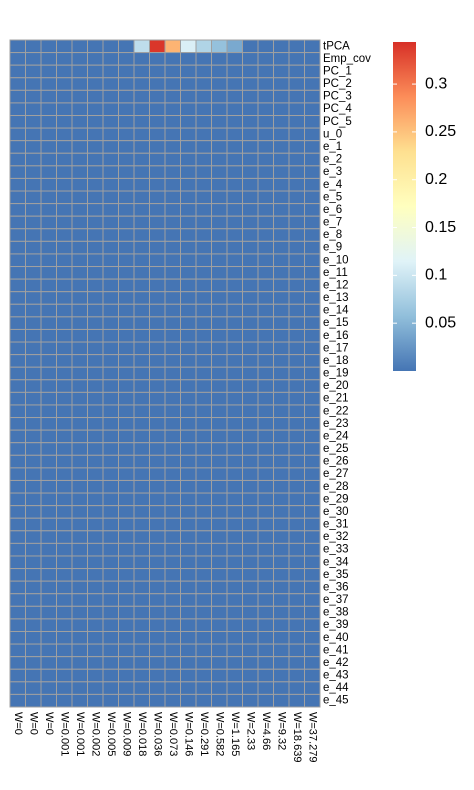  Describe the element at coordinates (336, 550) in the screenshot. I see `row-label: e_33` at that location.